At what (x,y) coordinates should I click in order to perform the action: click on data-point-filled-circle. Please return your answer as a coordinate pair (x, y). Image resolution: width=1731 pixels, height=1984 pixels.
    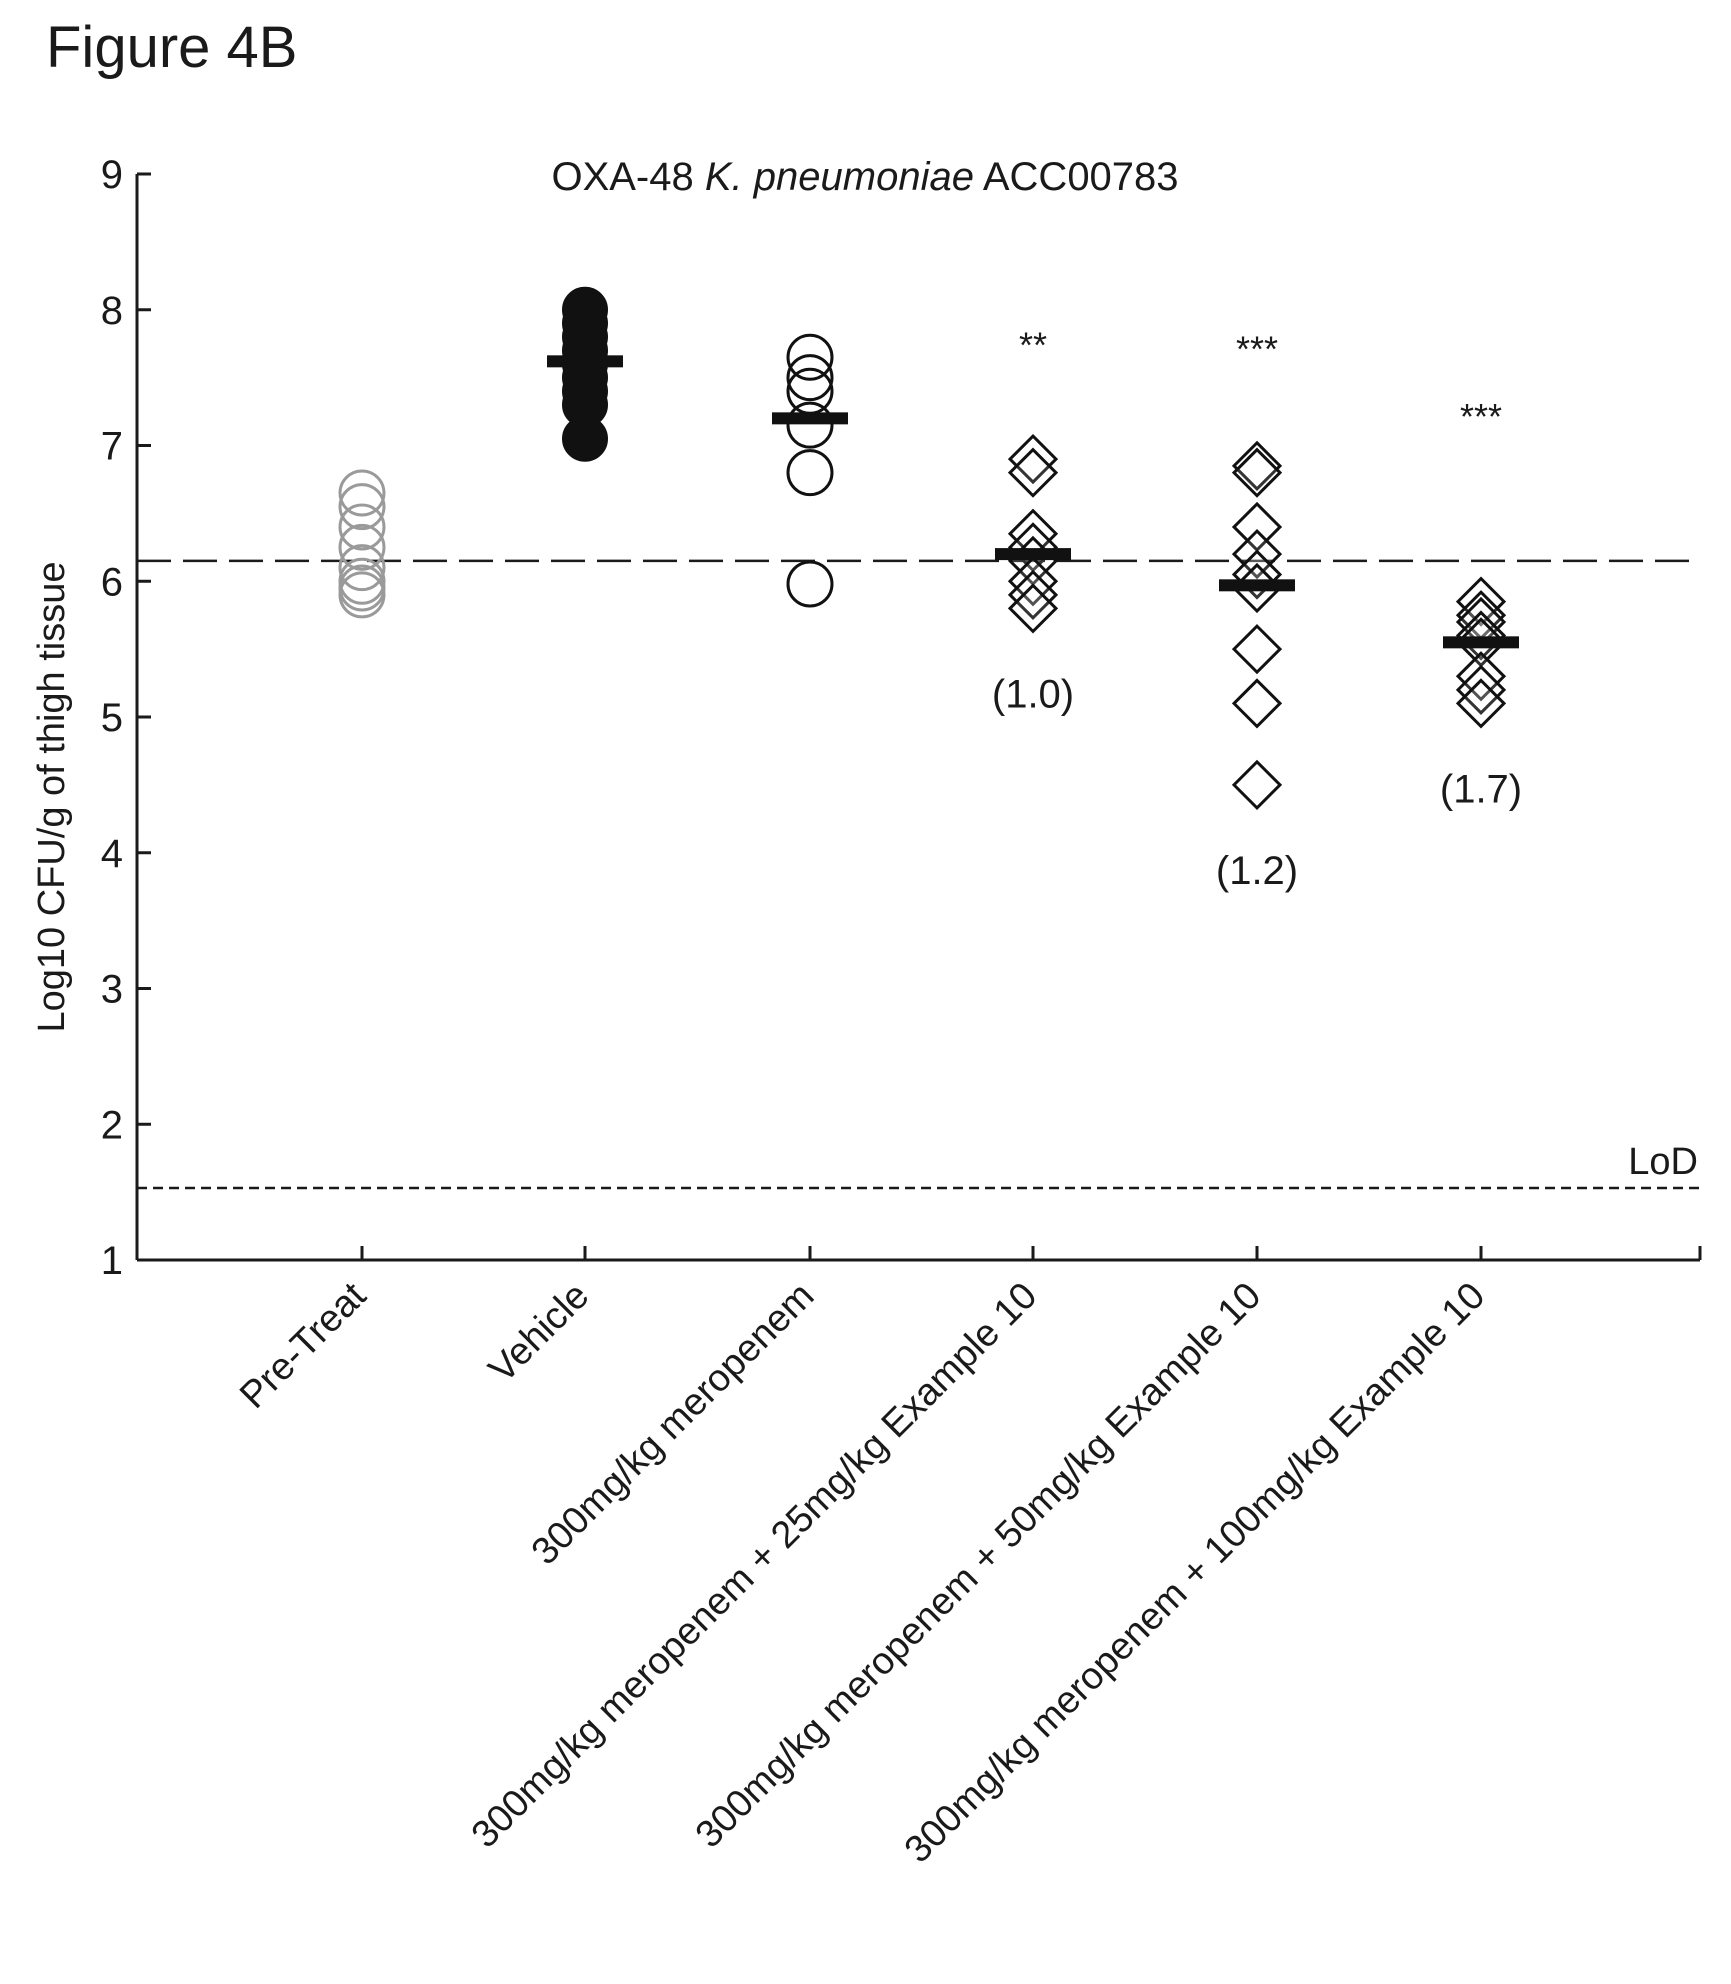
    Looking at the image, I should click on (585, 438).